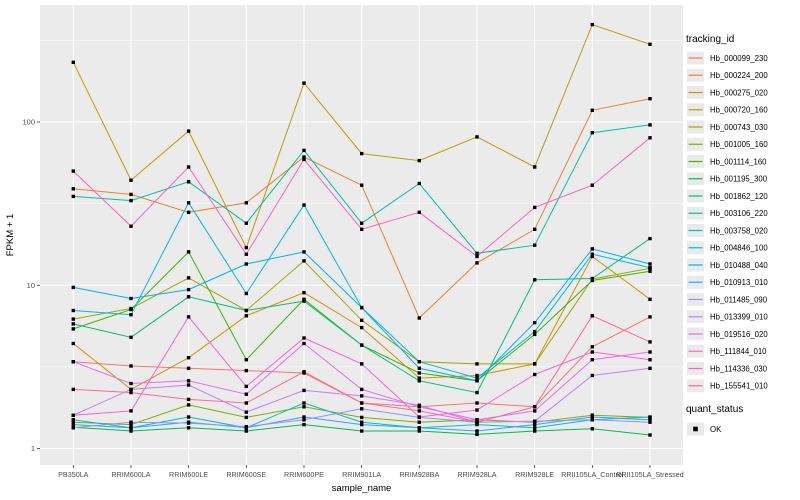 This screenshot has width=800, height=500. I want to click on x-tick-label: RRIM600SE, so click(246, 474).